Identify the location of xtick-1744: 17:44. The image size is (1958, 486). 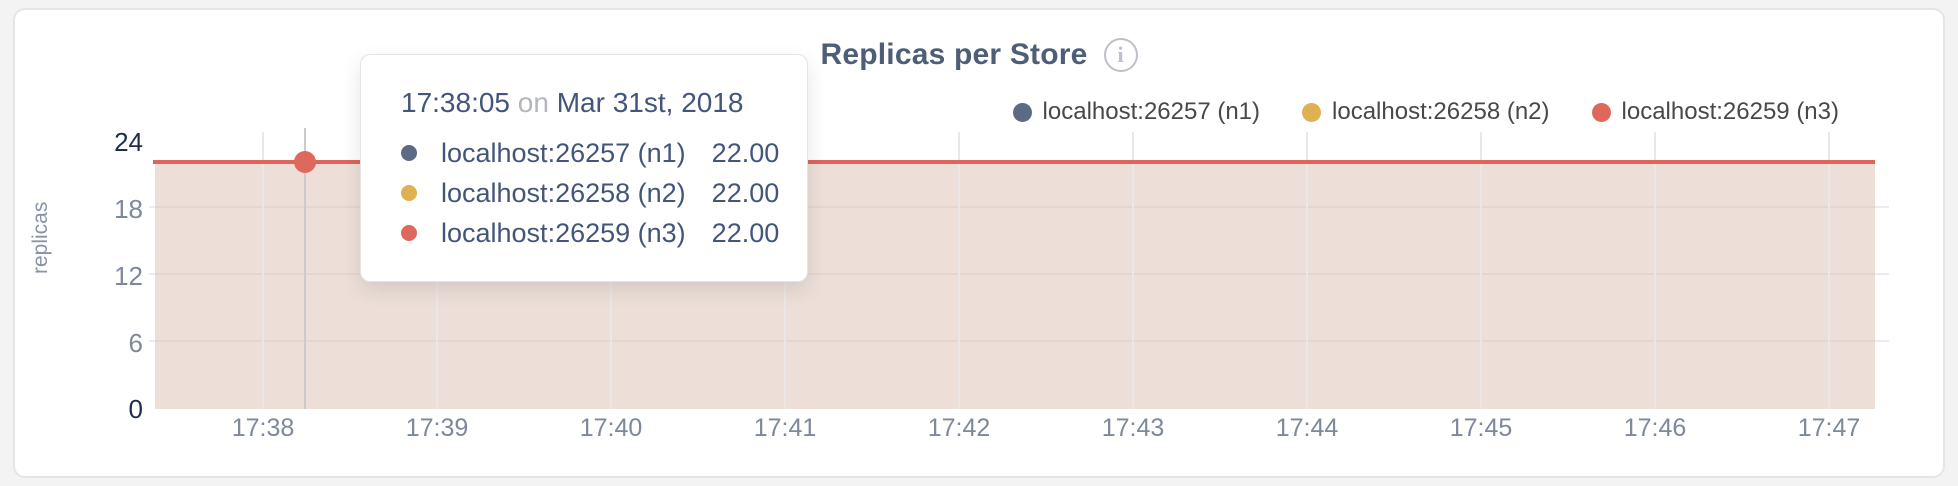
(1307, 428).